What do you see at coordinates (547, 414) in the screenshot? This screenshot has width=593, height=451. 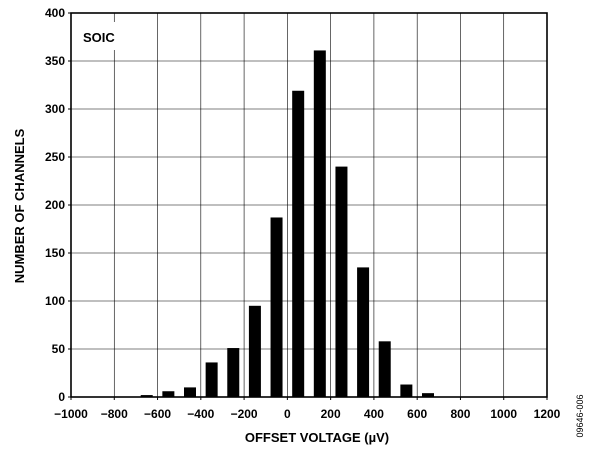 I see `x-tick-label: 1200` at bounding box center [547, 414].